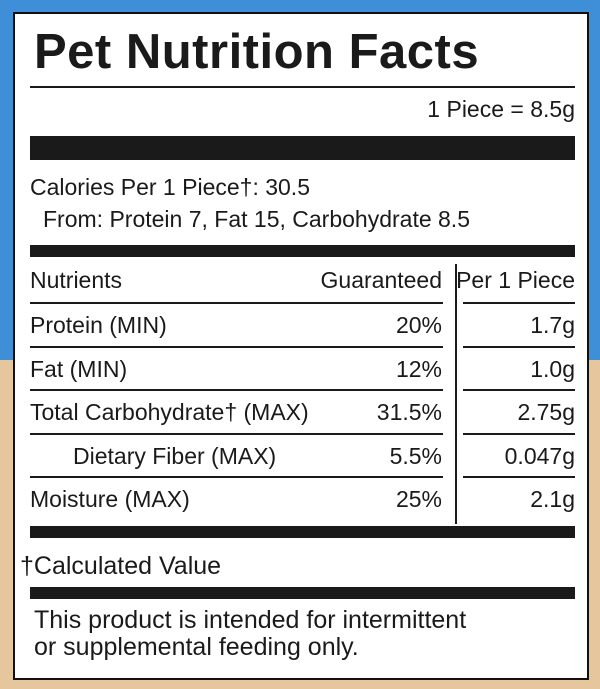 The image size is (600, 689). What do you see at coordinates (418, 325) in the screenshot?
I see `guaranteed-value: 20%` at bounding box center [418, 325].